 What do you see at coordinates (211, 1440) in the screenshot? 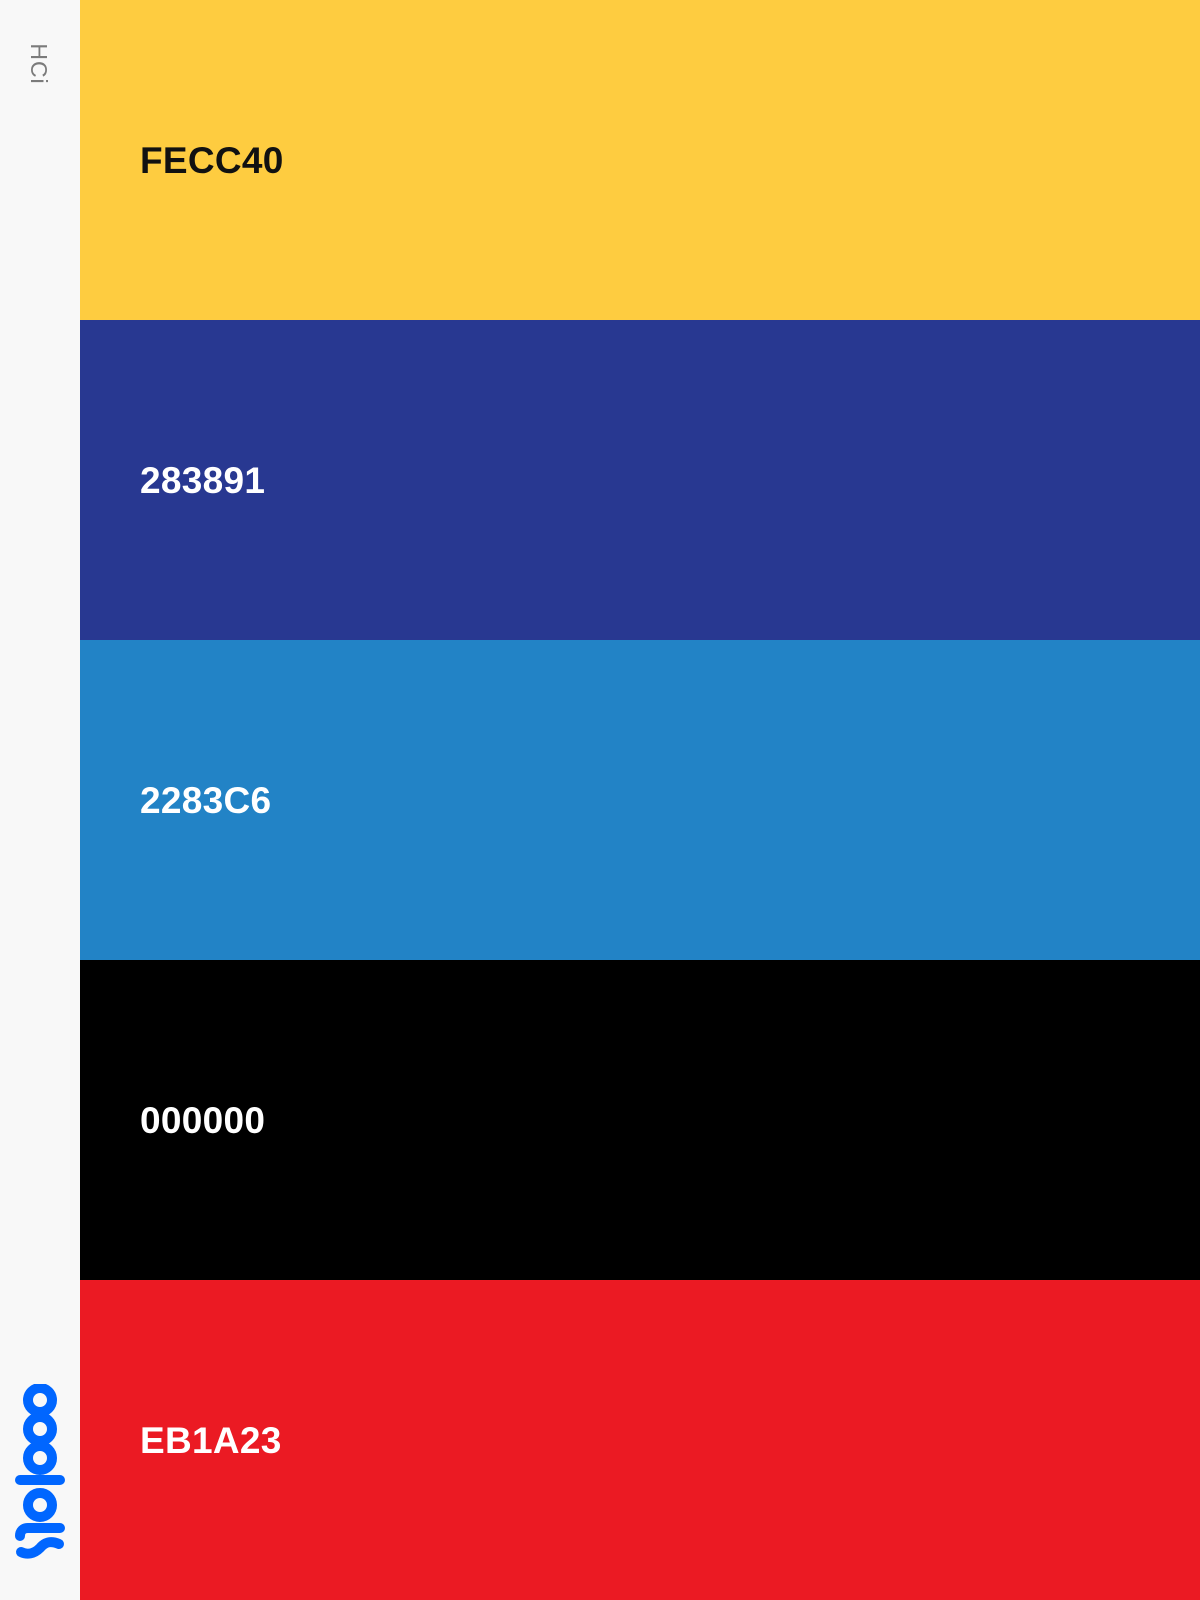
I see `hex-code: EB1A23` at bounding box center [211, 1440].